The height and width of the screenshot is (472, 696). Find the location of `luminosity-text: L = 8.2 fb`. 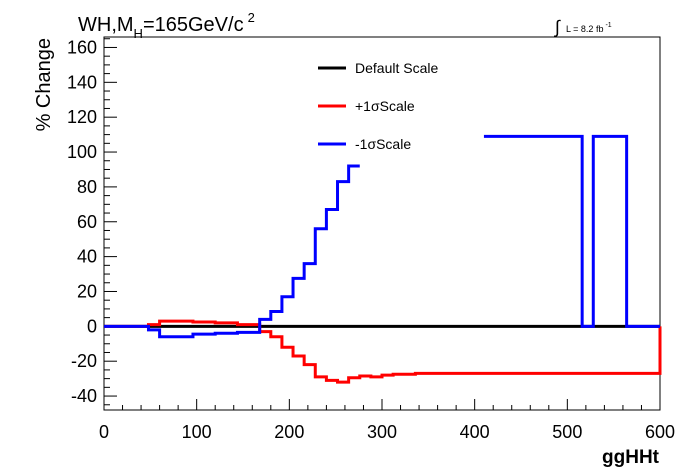

luminosity-text: L = 8.2 fb is located at coordinates (584, 29).